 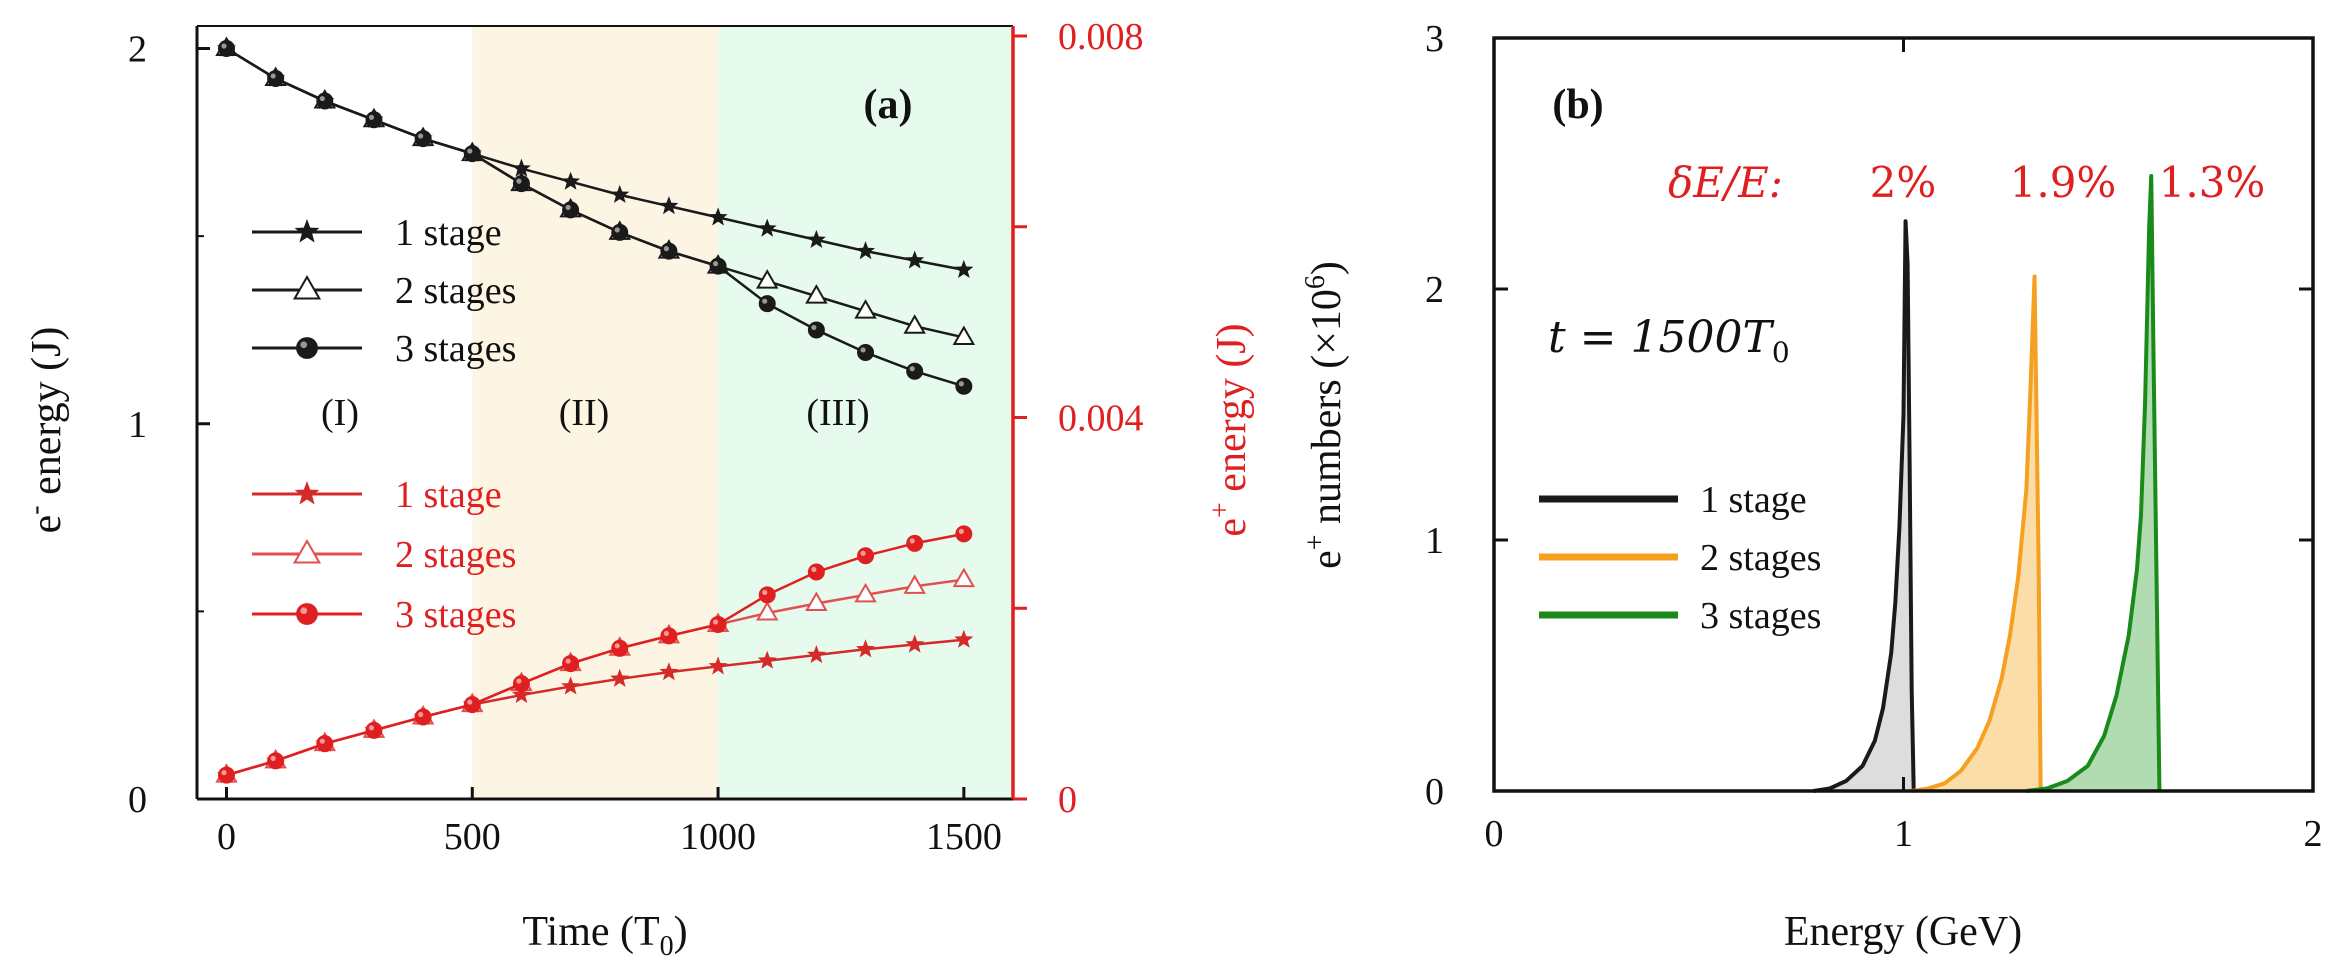 I want to click on y-right-label-rest: energy (J), so click(x=1232, y=412).